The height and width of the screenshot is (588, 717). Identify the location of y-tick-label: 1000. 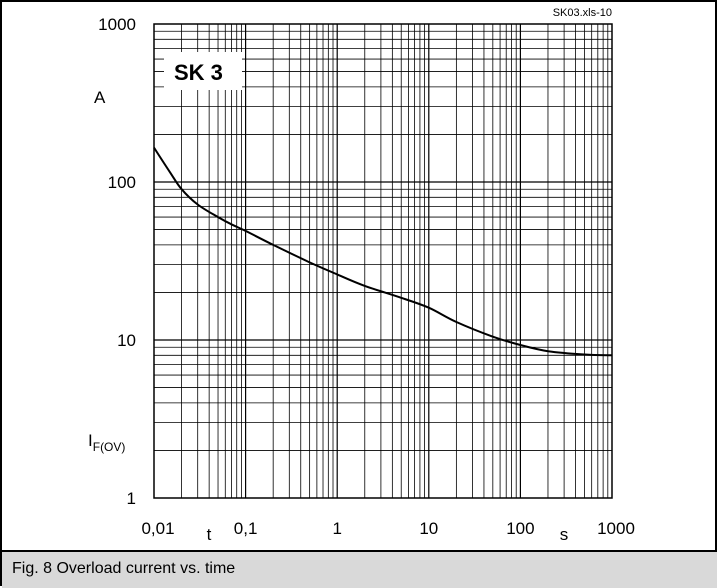
(117, 24).